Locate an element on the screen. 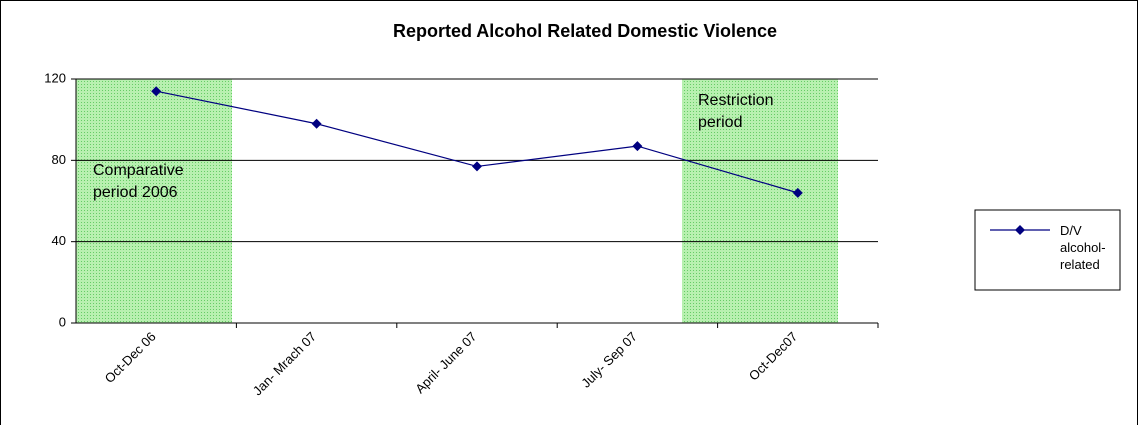 The height and width of the screenshot is (425, 1139). y-tick-label: 80 is located at coordinates (59, 159).